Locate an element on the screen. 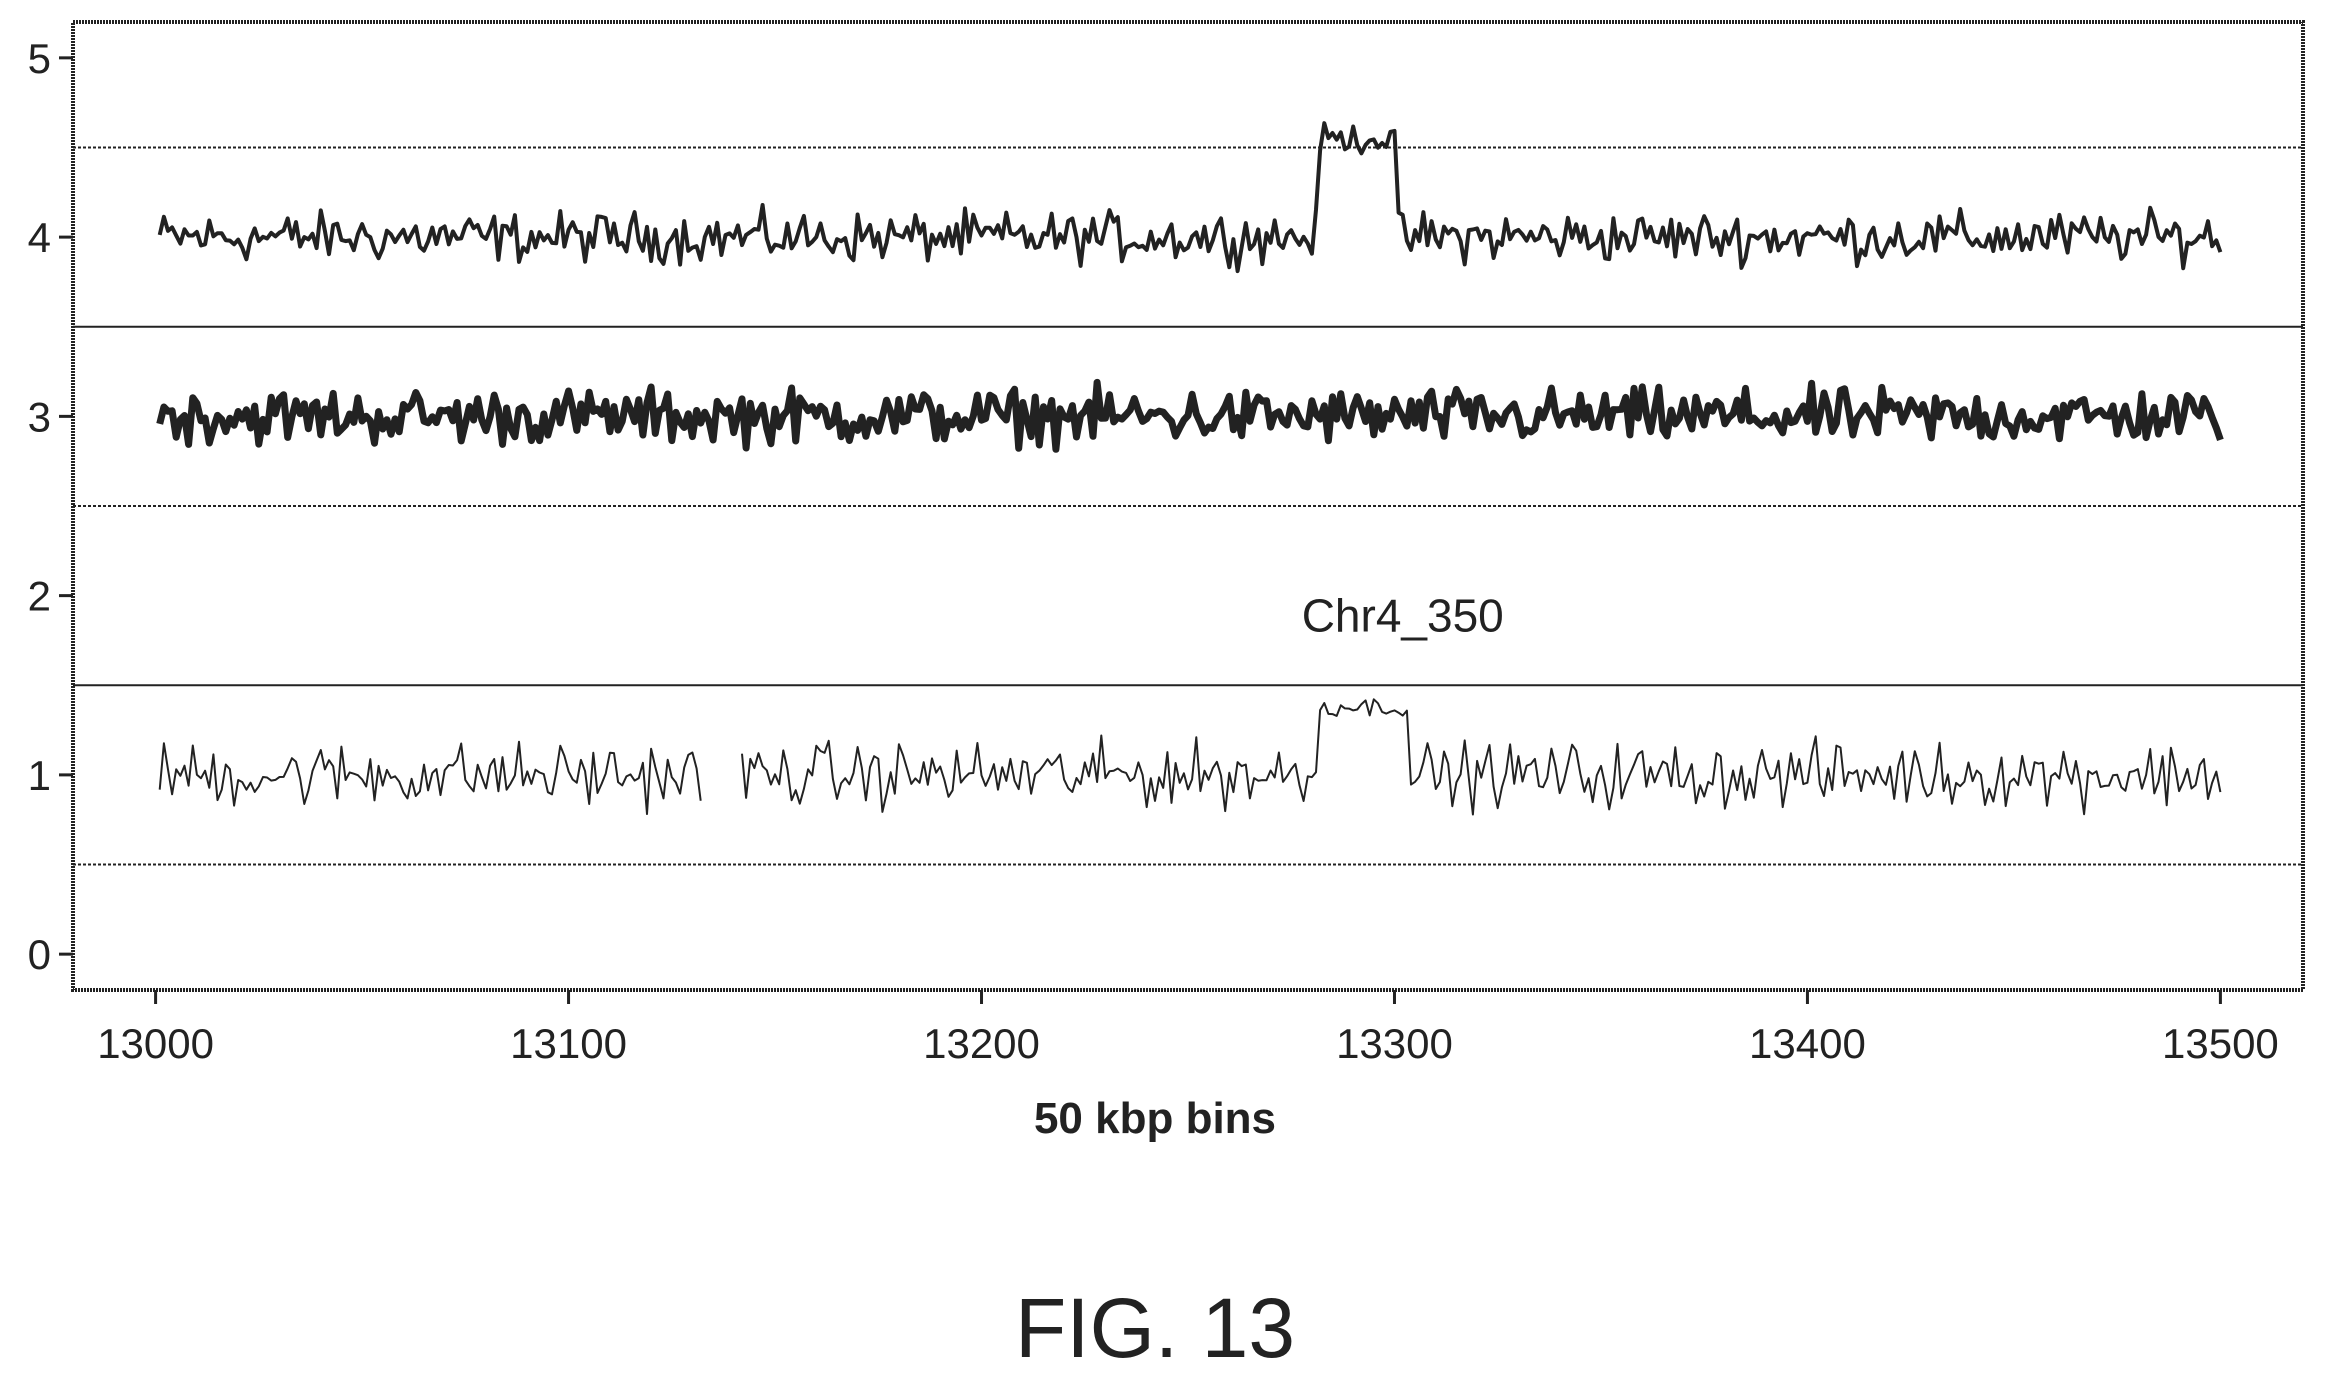 The width and height of the screenshot is (2325, 1378). y-tick-label-0: 0 is located at coordinates (39, 954).